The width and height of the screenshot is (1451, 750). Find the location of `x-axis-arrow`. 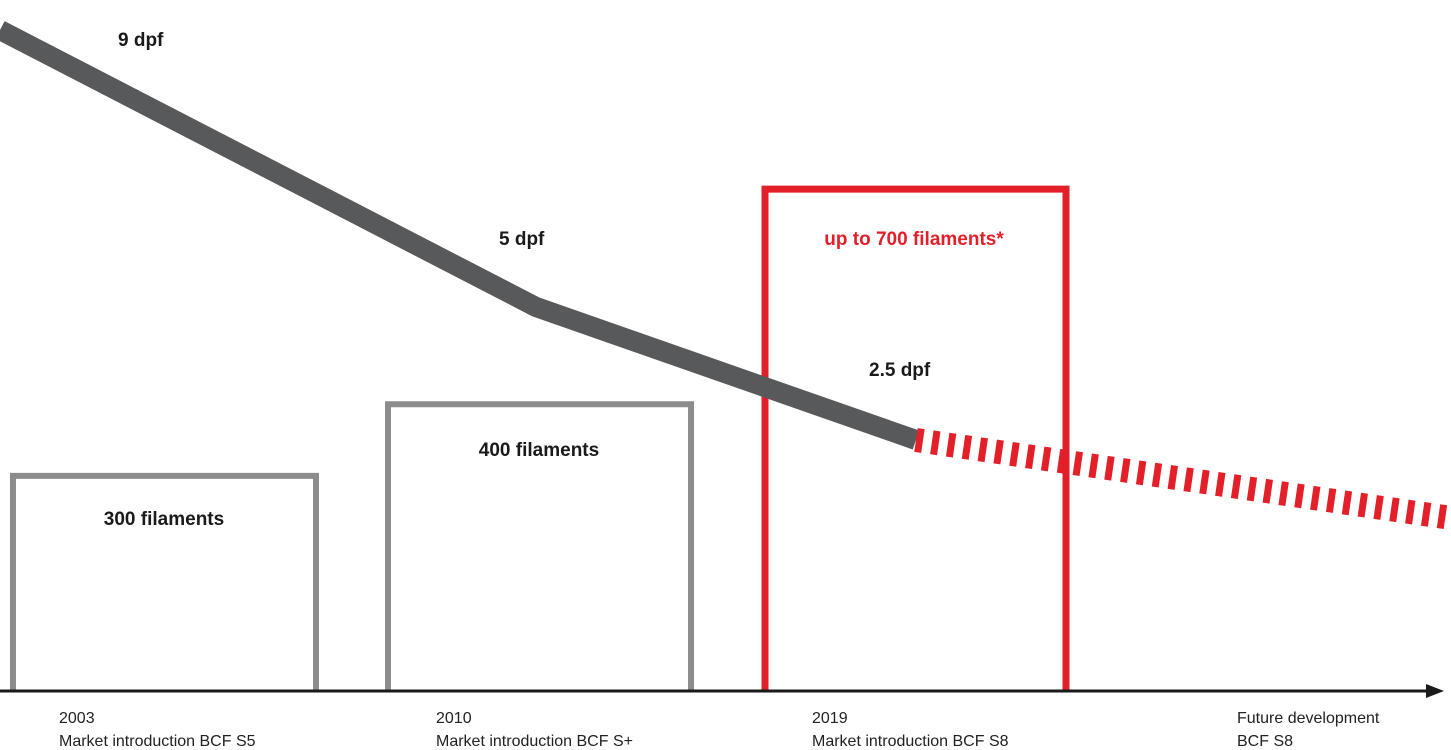

x-axis-arrow is located at coordinates (1435, 691).